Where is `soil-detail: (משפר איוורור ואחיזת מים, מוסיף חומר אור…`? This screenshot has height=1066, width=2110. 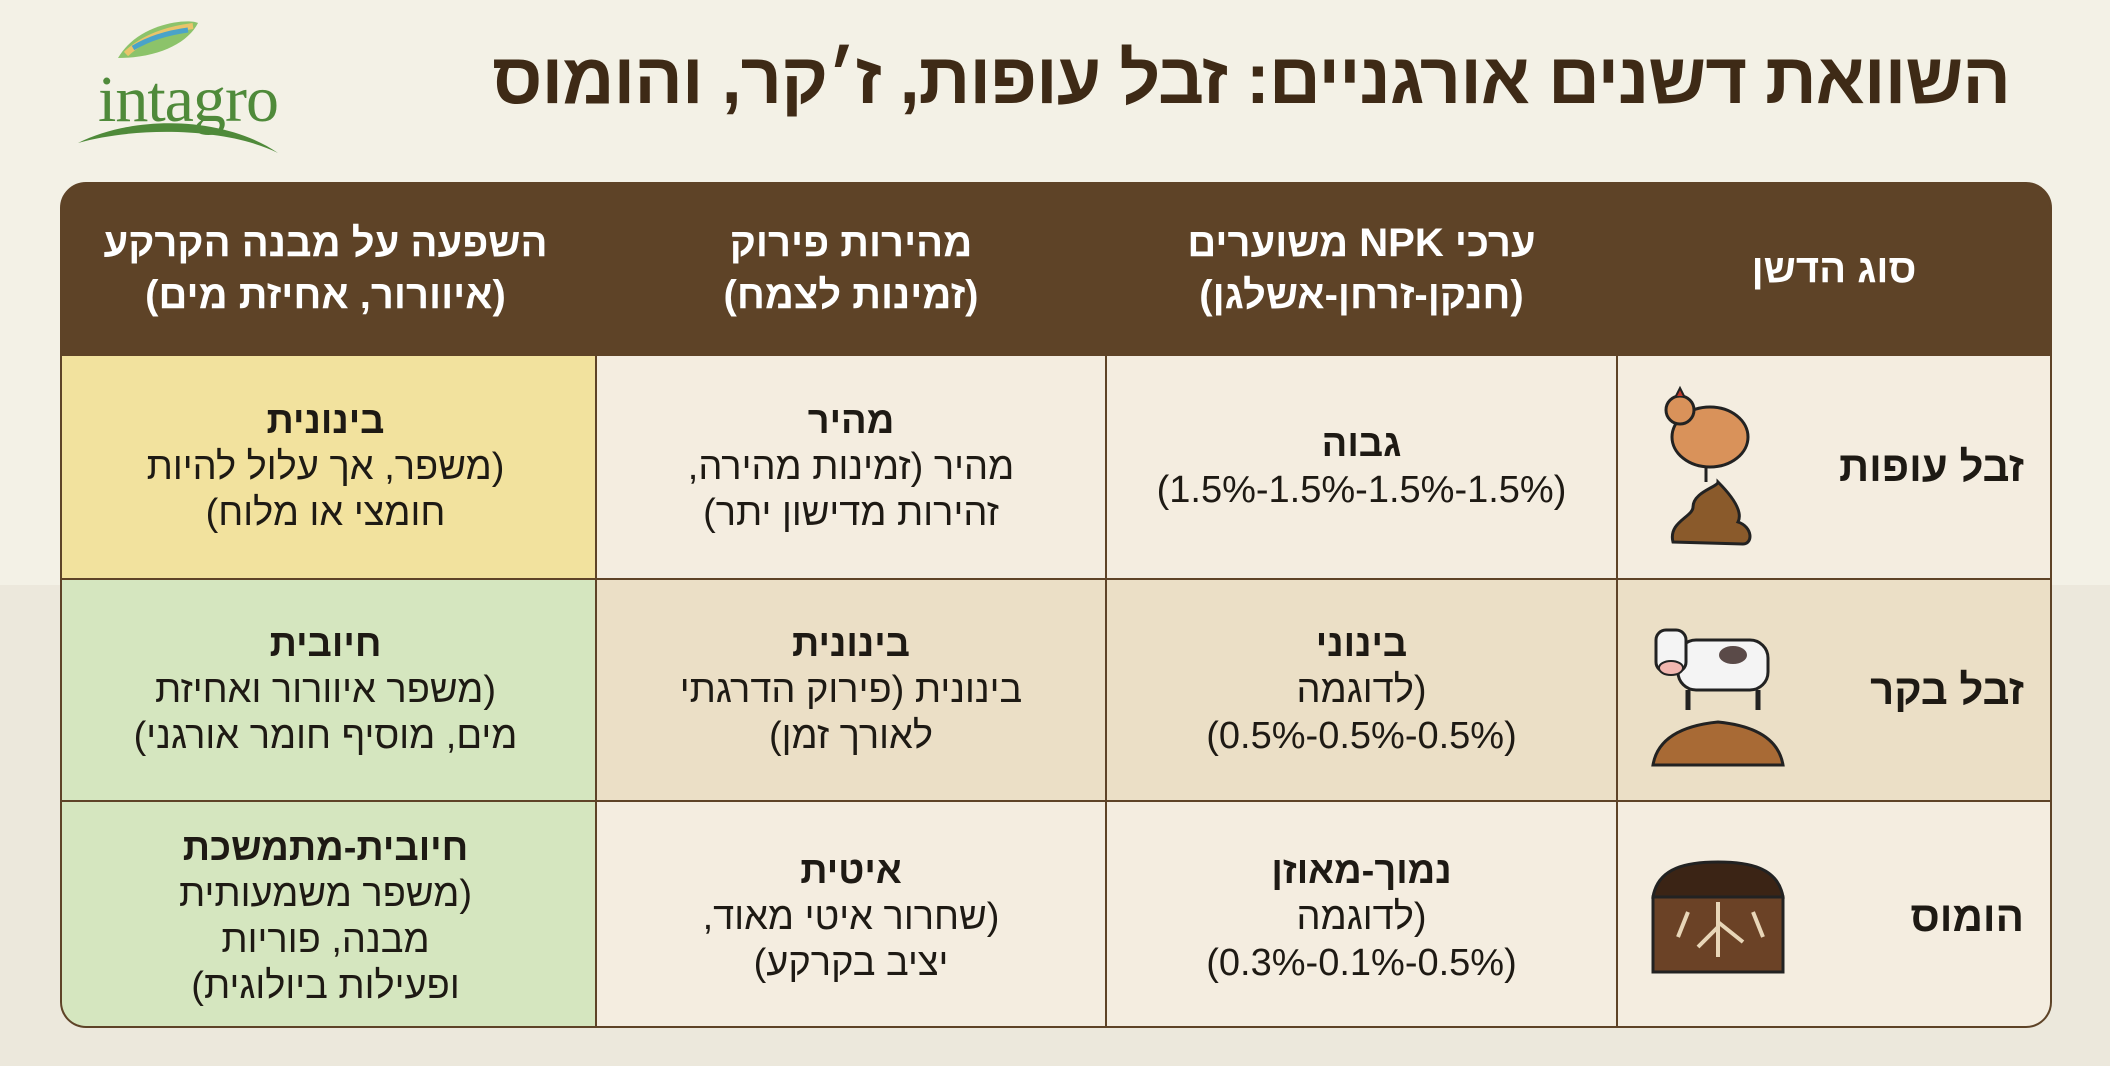
soil-detail: (משפר איוורור ואחיזת מים, מוסיף חומר אור… is located at coordinates (325, 713).